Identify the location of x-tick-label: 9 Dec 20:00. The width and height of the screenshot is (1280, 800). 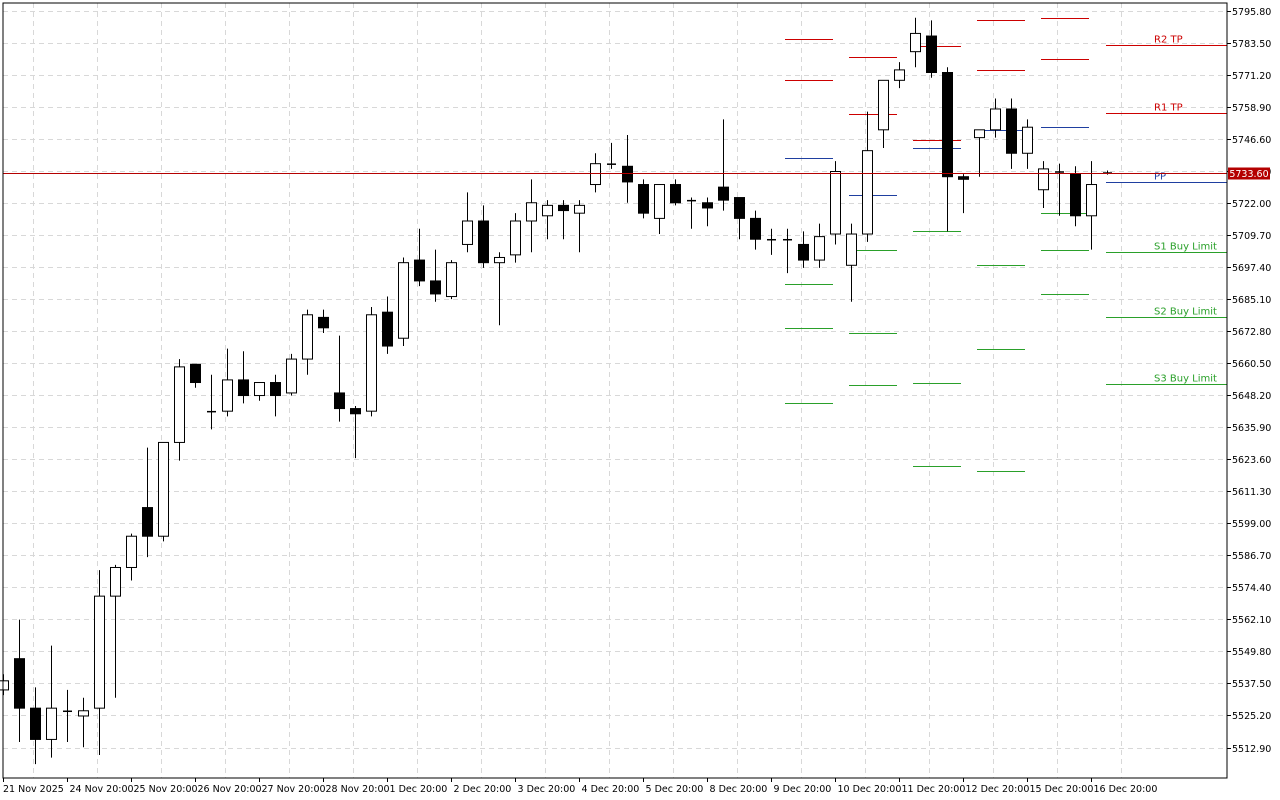
(803, 789).